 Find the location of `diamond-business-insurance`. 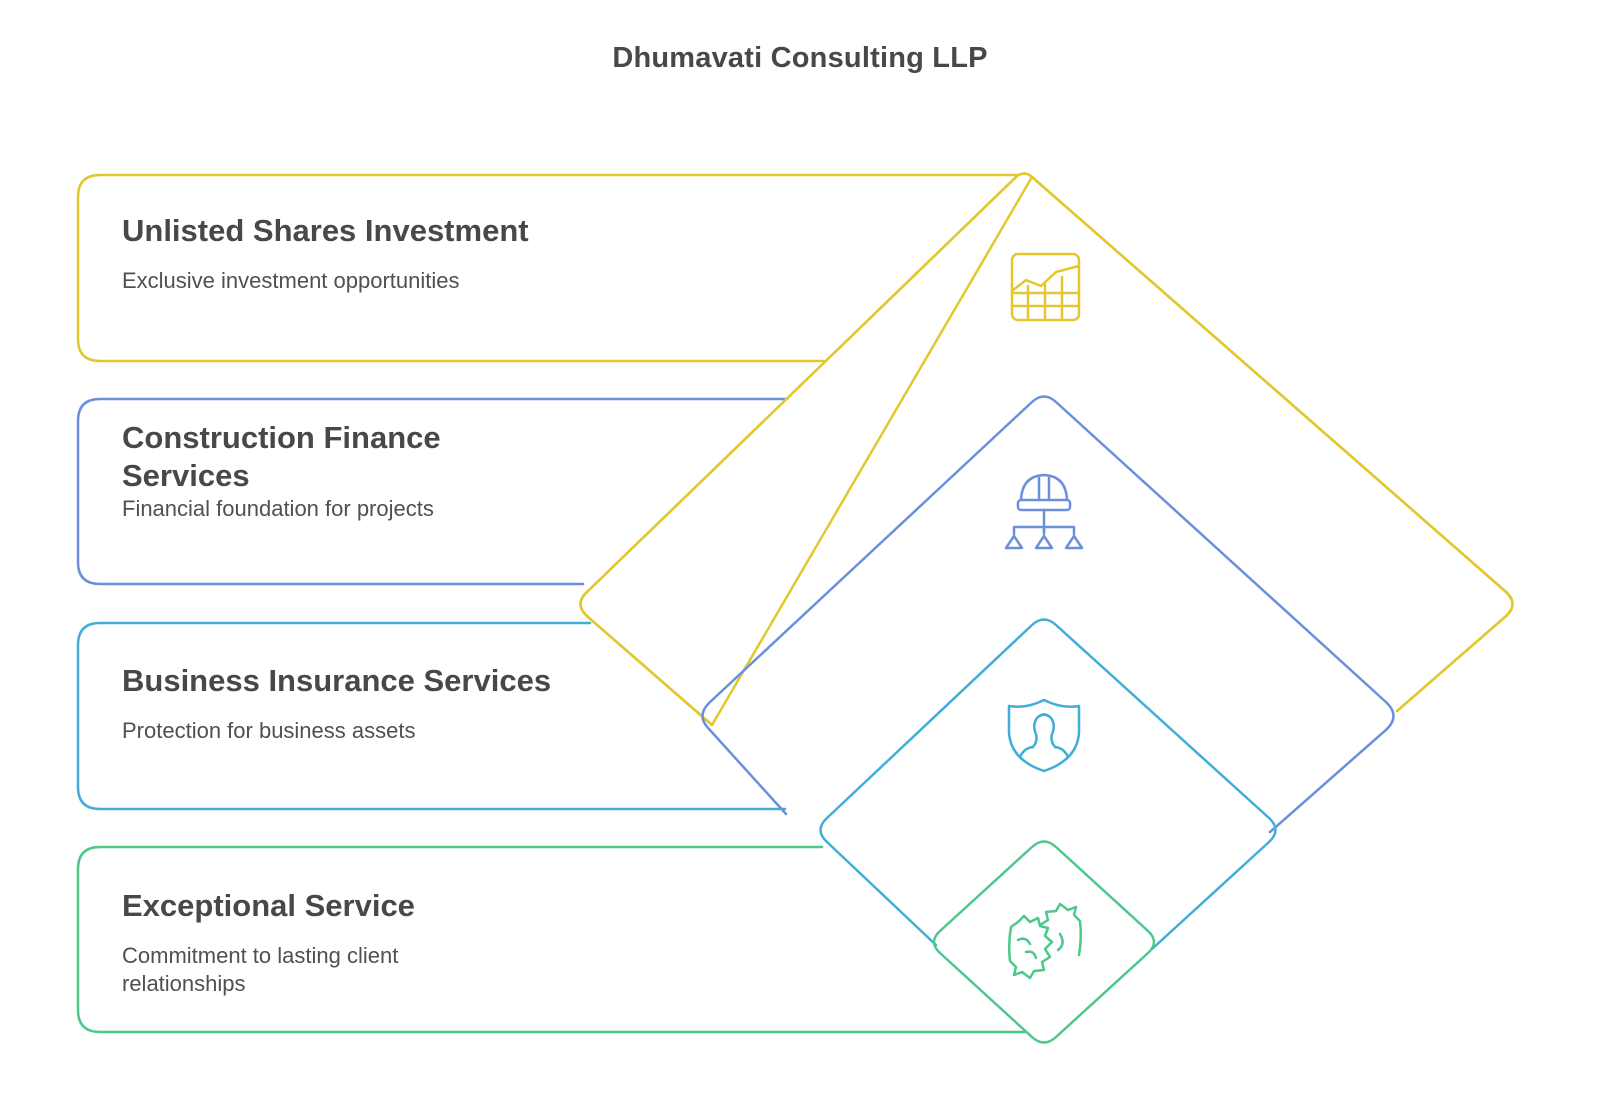

diamond-business-insurance is located at coordinates (1048, 784).